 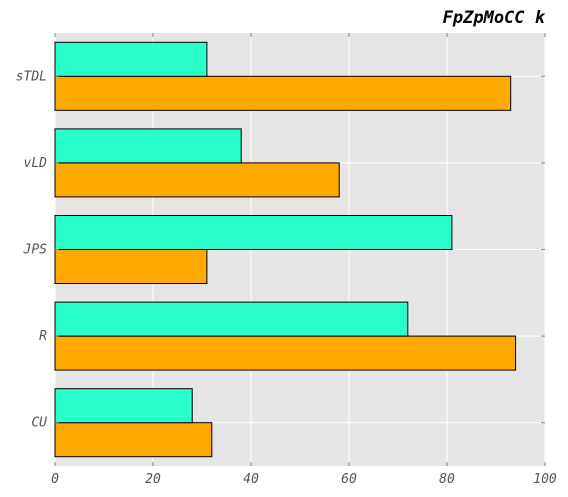 What do you see at coordinates (131, 266) in the screenshot?
I see `bar-series-0-jps` at bounding box center [131, 266].